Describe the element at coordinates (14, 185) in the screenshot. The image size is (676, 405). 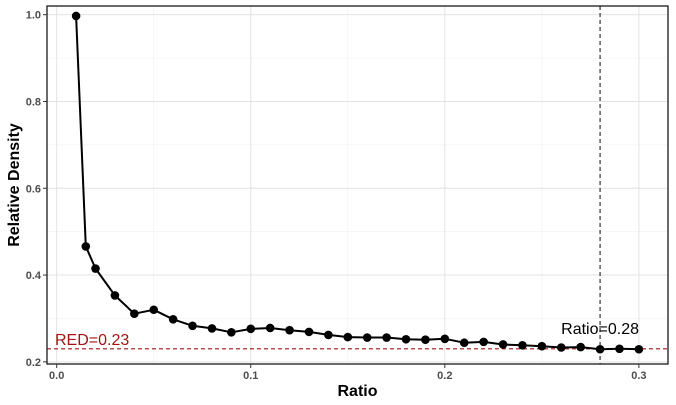
I see `y-axis-title: Relative Density` at that location.